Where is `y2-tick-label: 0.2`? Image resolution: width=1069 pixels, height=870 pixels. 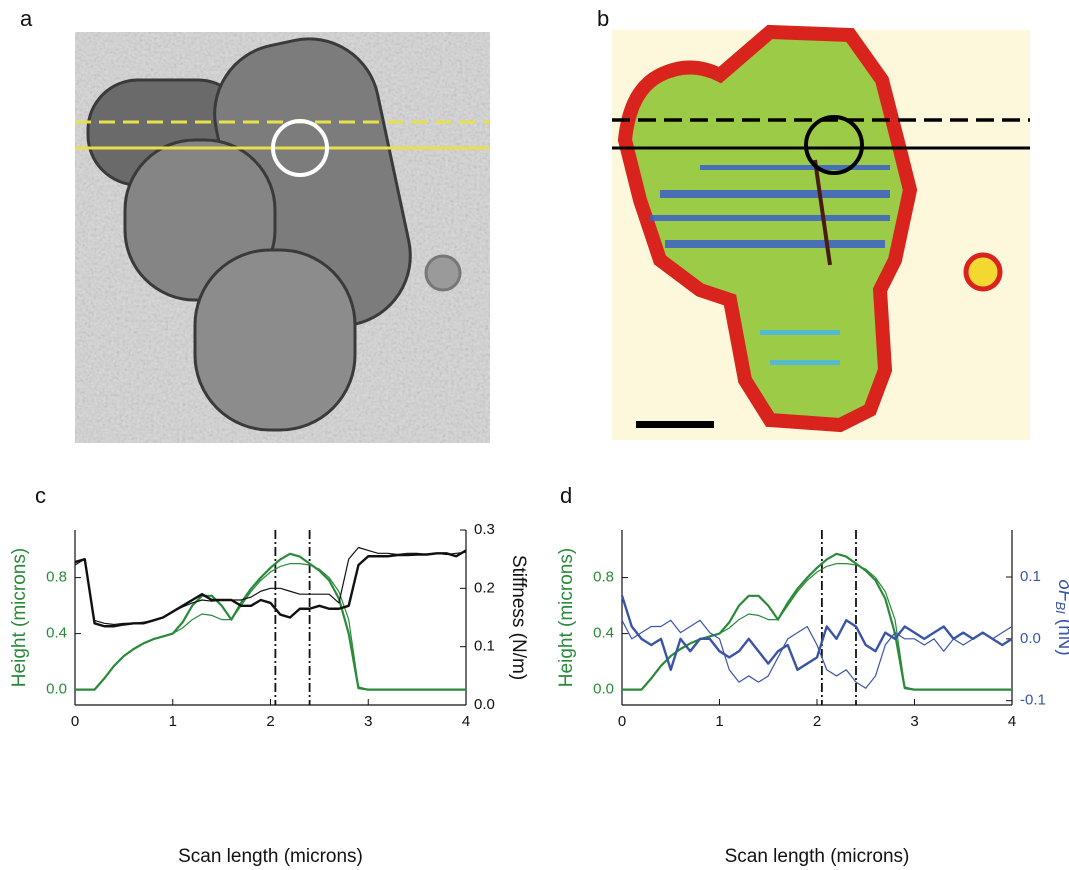
y2-tick-label: 0.2 is located at coordinates (484, 587).